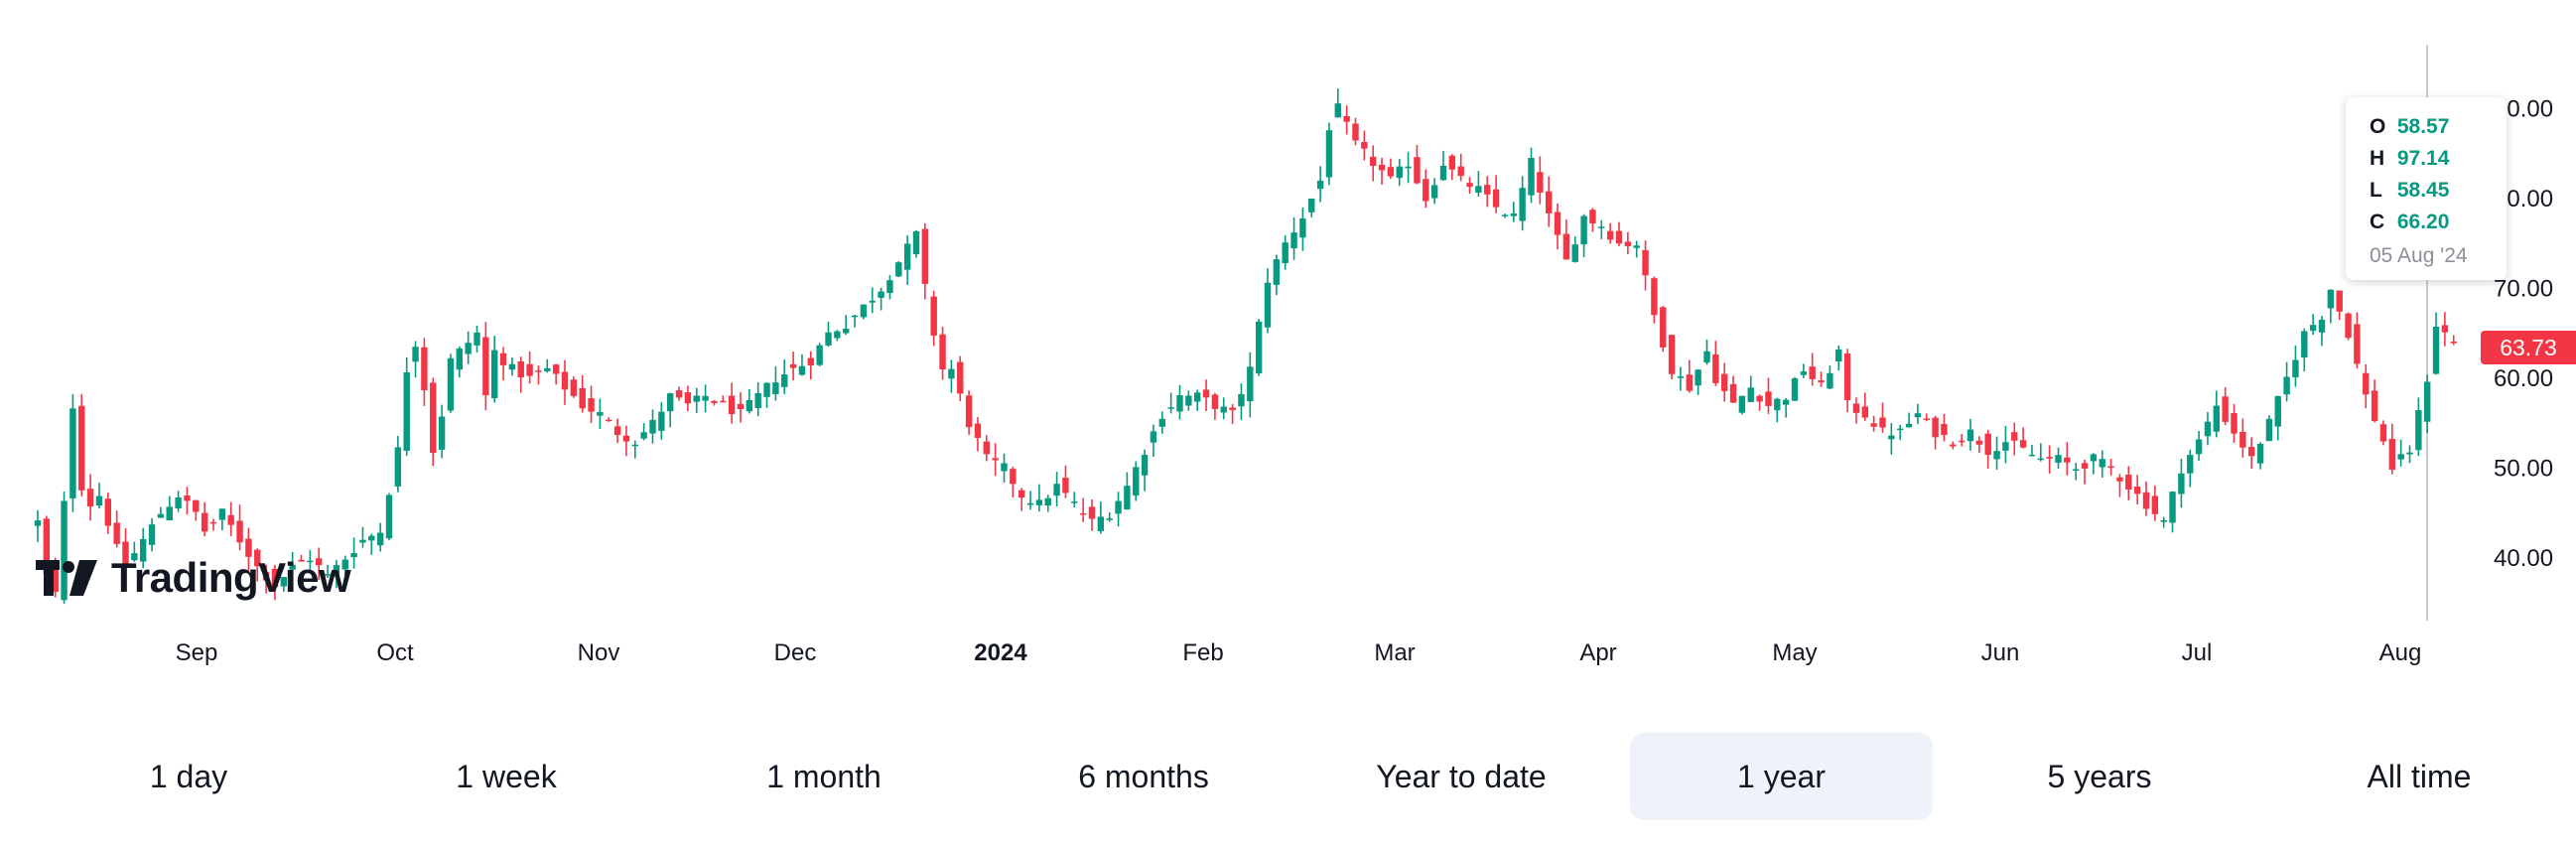 The width and height of the screenshot is (2576, 847). Describe the element at coordinates (2423, 127) in the screenshot. I see `open-value: 58.57` at that location.